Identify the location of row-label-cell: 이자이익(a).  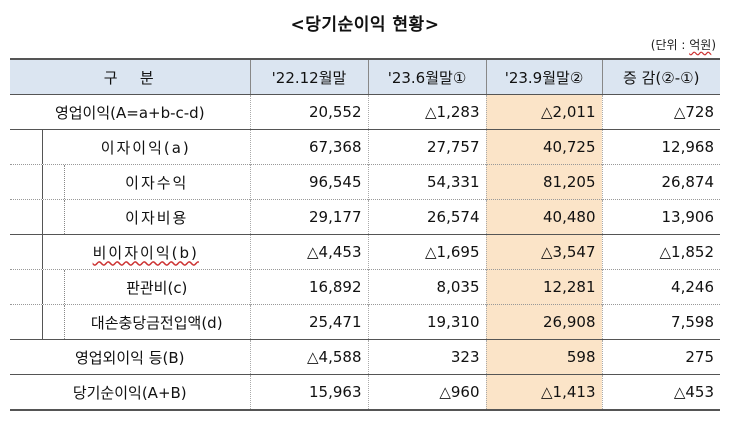
(130, 147).